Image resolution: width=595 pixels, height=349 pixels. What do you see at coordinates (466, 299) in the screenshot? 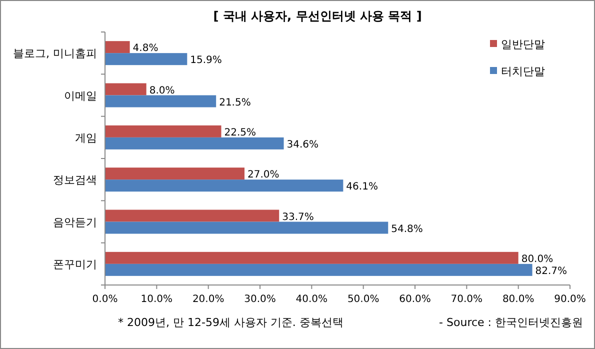
I see `x-tick-label: 70.0%` at bounding box center [466, 299].